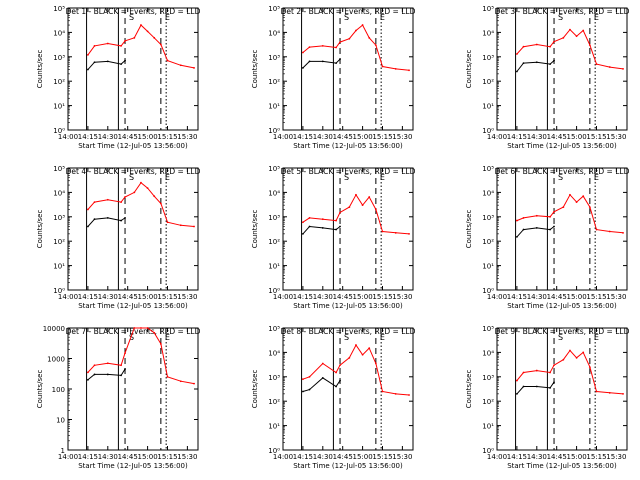 This screenshot has height=480, width=640. I want to click on y-axis-label: Counts/sec, so click(255, 229).